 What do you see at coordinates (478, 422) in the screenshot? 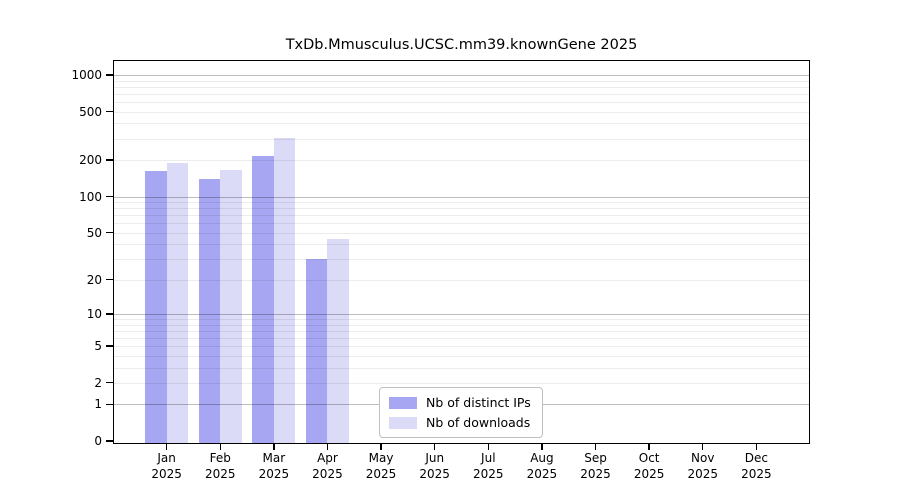
I see `legend-label-downloads: Nb of downloads` at bounding box center [478, 422].